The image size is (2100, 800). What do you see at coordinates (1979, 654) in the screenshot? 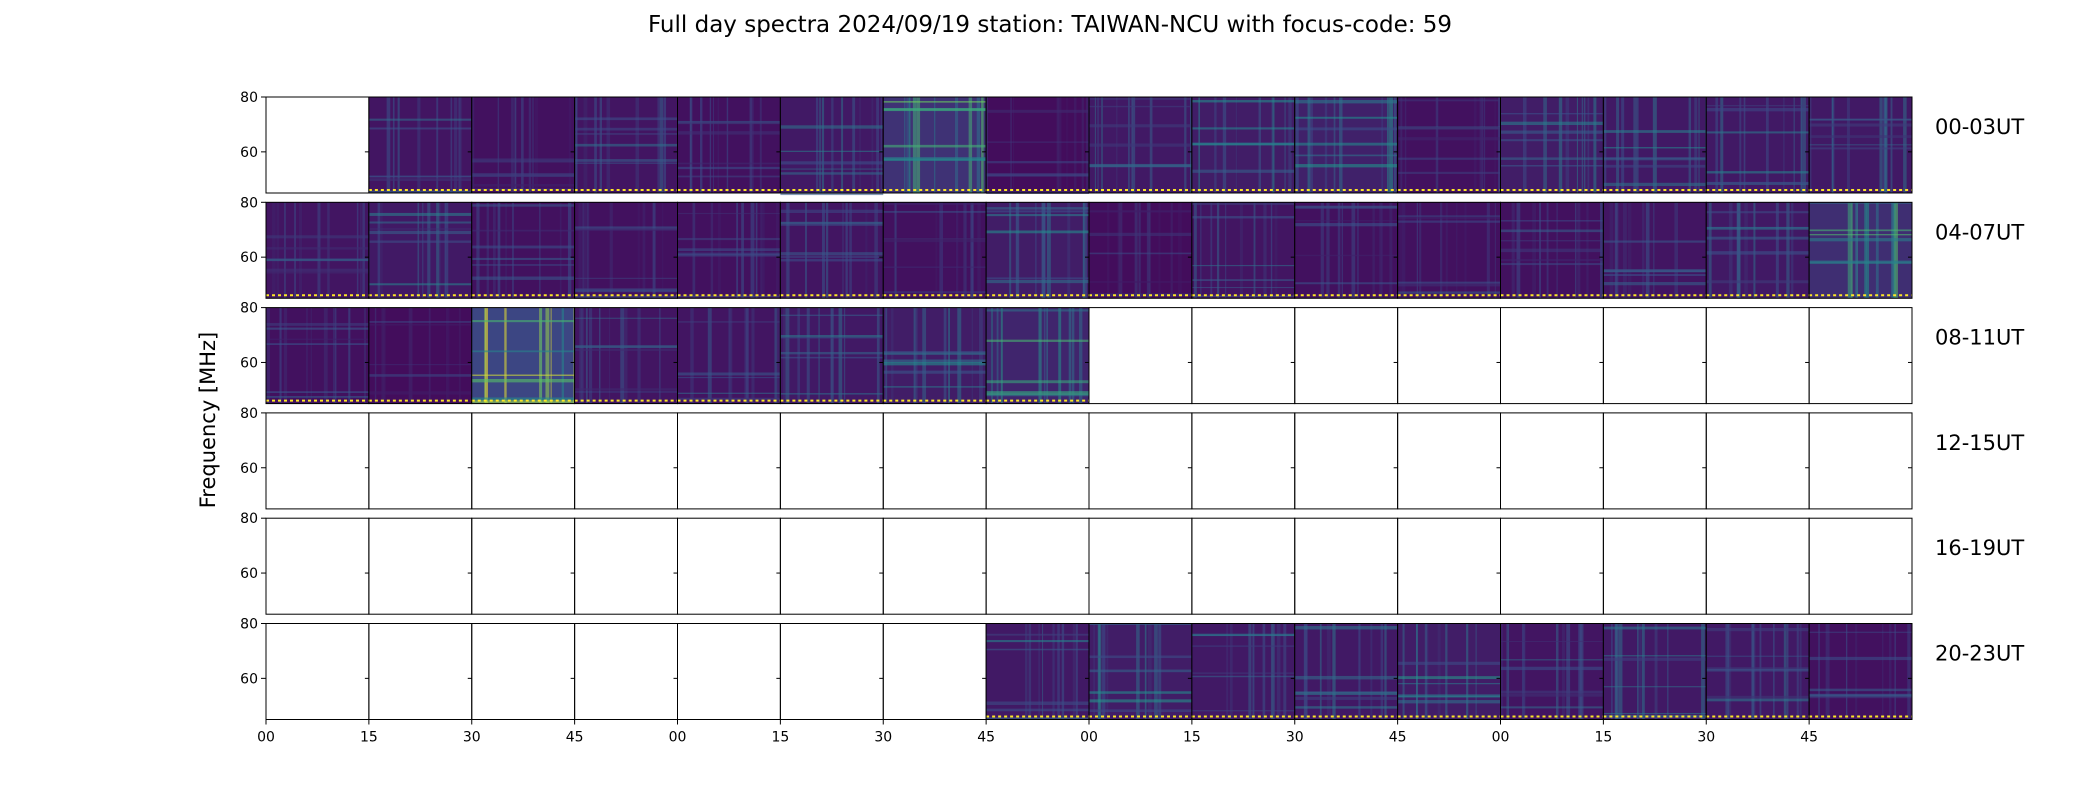
I see `row-label: 20-23UT` at bounding box center [1979, 654].